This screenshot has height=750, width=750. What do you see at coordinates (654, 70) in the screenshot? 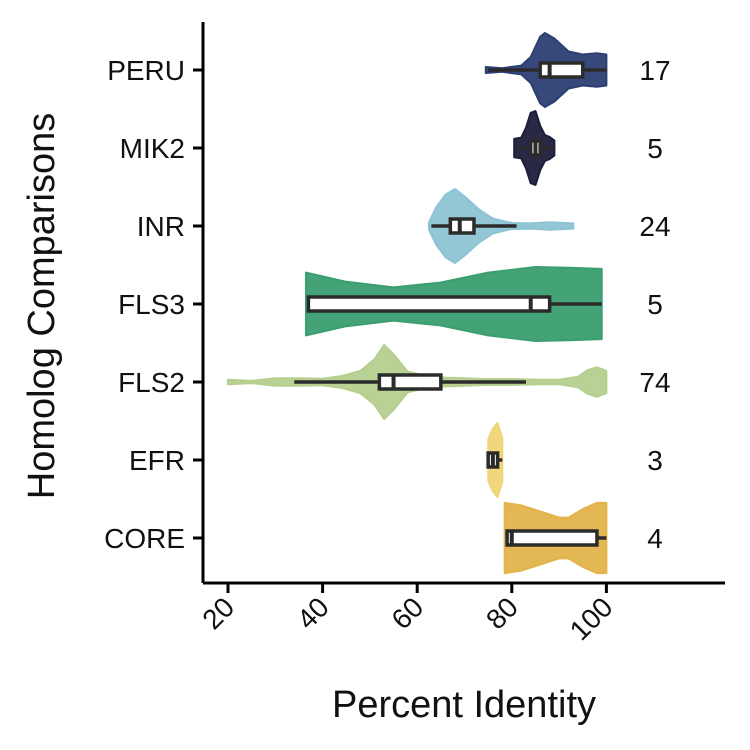
I see `count-label-peru: 17` at bounding box center [654, 70].